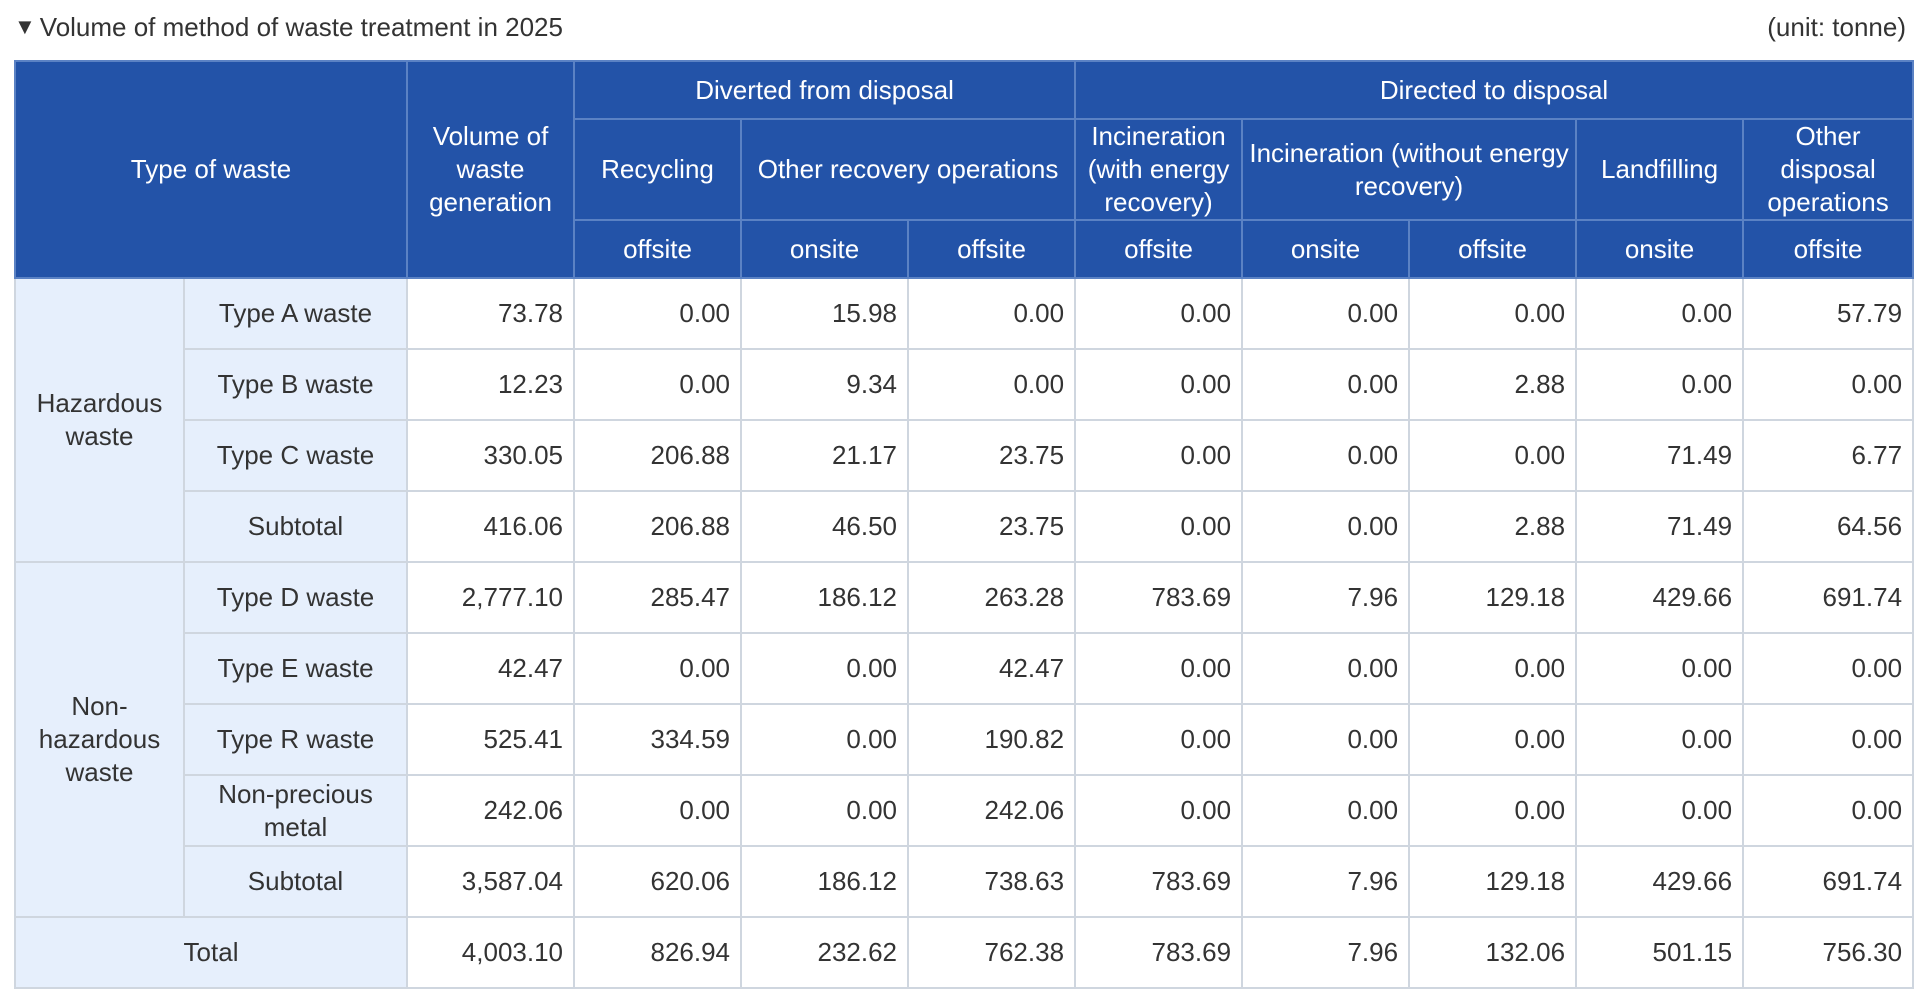  I want to click on header-directed-to-disposal: Directed to disposal, so click(1494, 90).